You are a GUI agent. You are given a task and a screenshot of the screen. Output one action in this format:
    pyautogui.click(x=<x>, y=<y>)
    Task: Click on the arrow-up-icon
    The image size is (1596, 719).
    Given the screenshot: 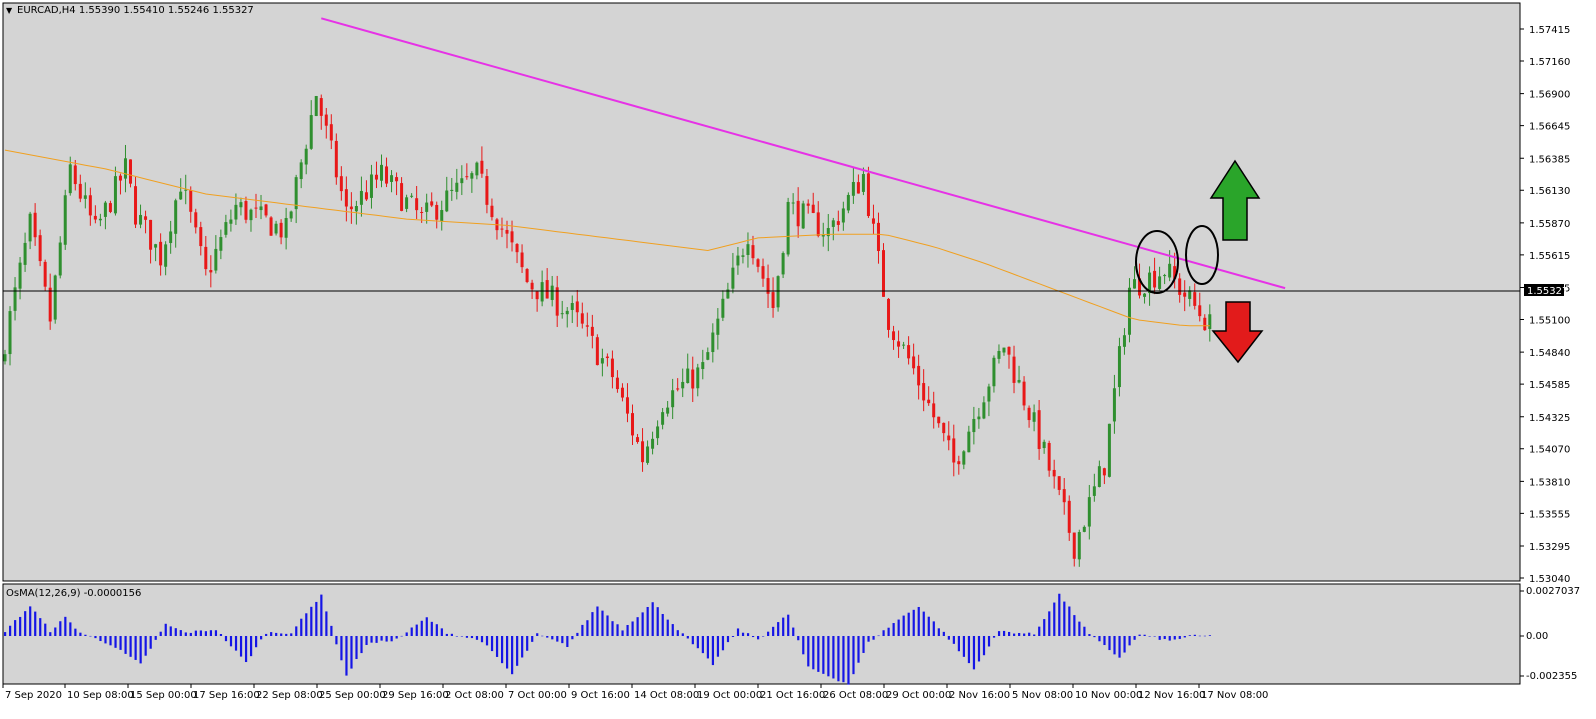 What is the action you would take?
    pyautogui.click(x=1235, y=200)
    